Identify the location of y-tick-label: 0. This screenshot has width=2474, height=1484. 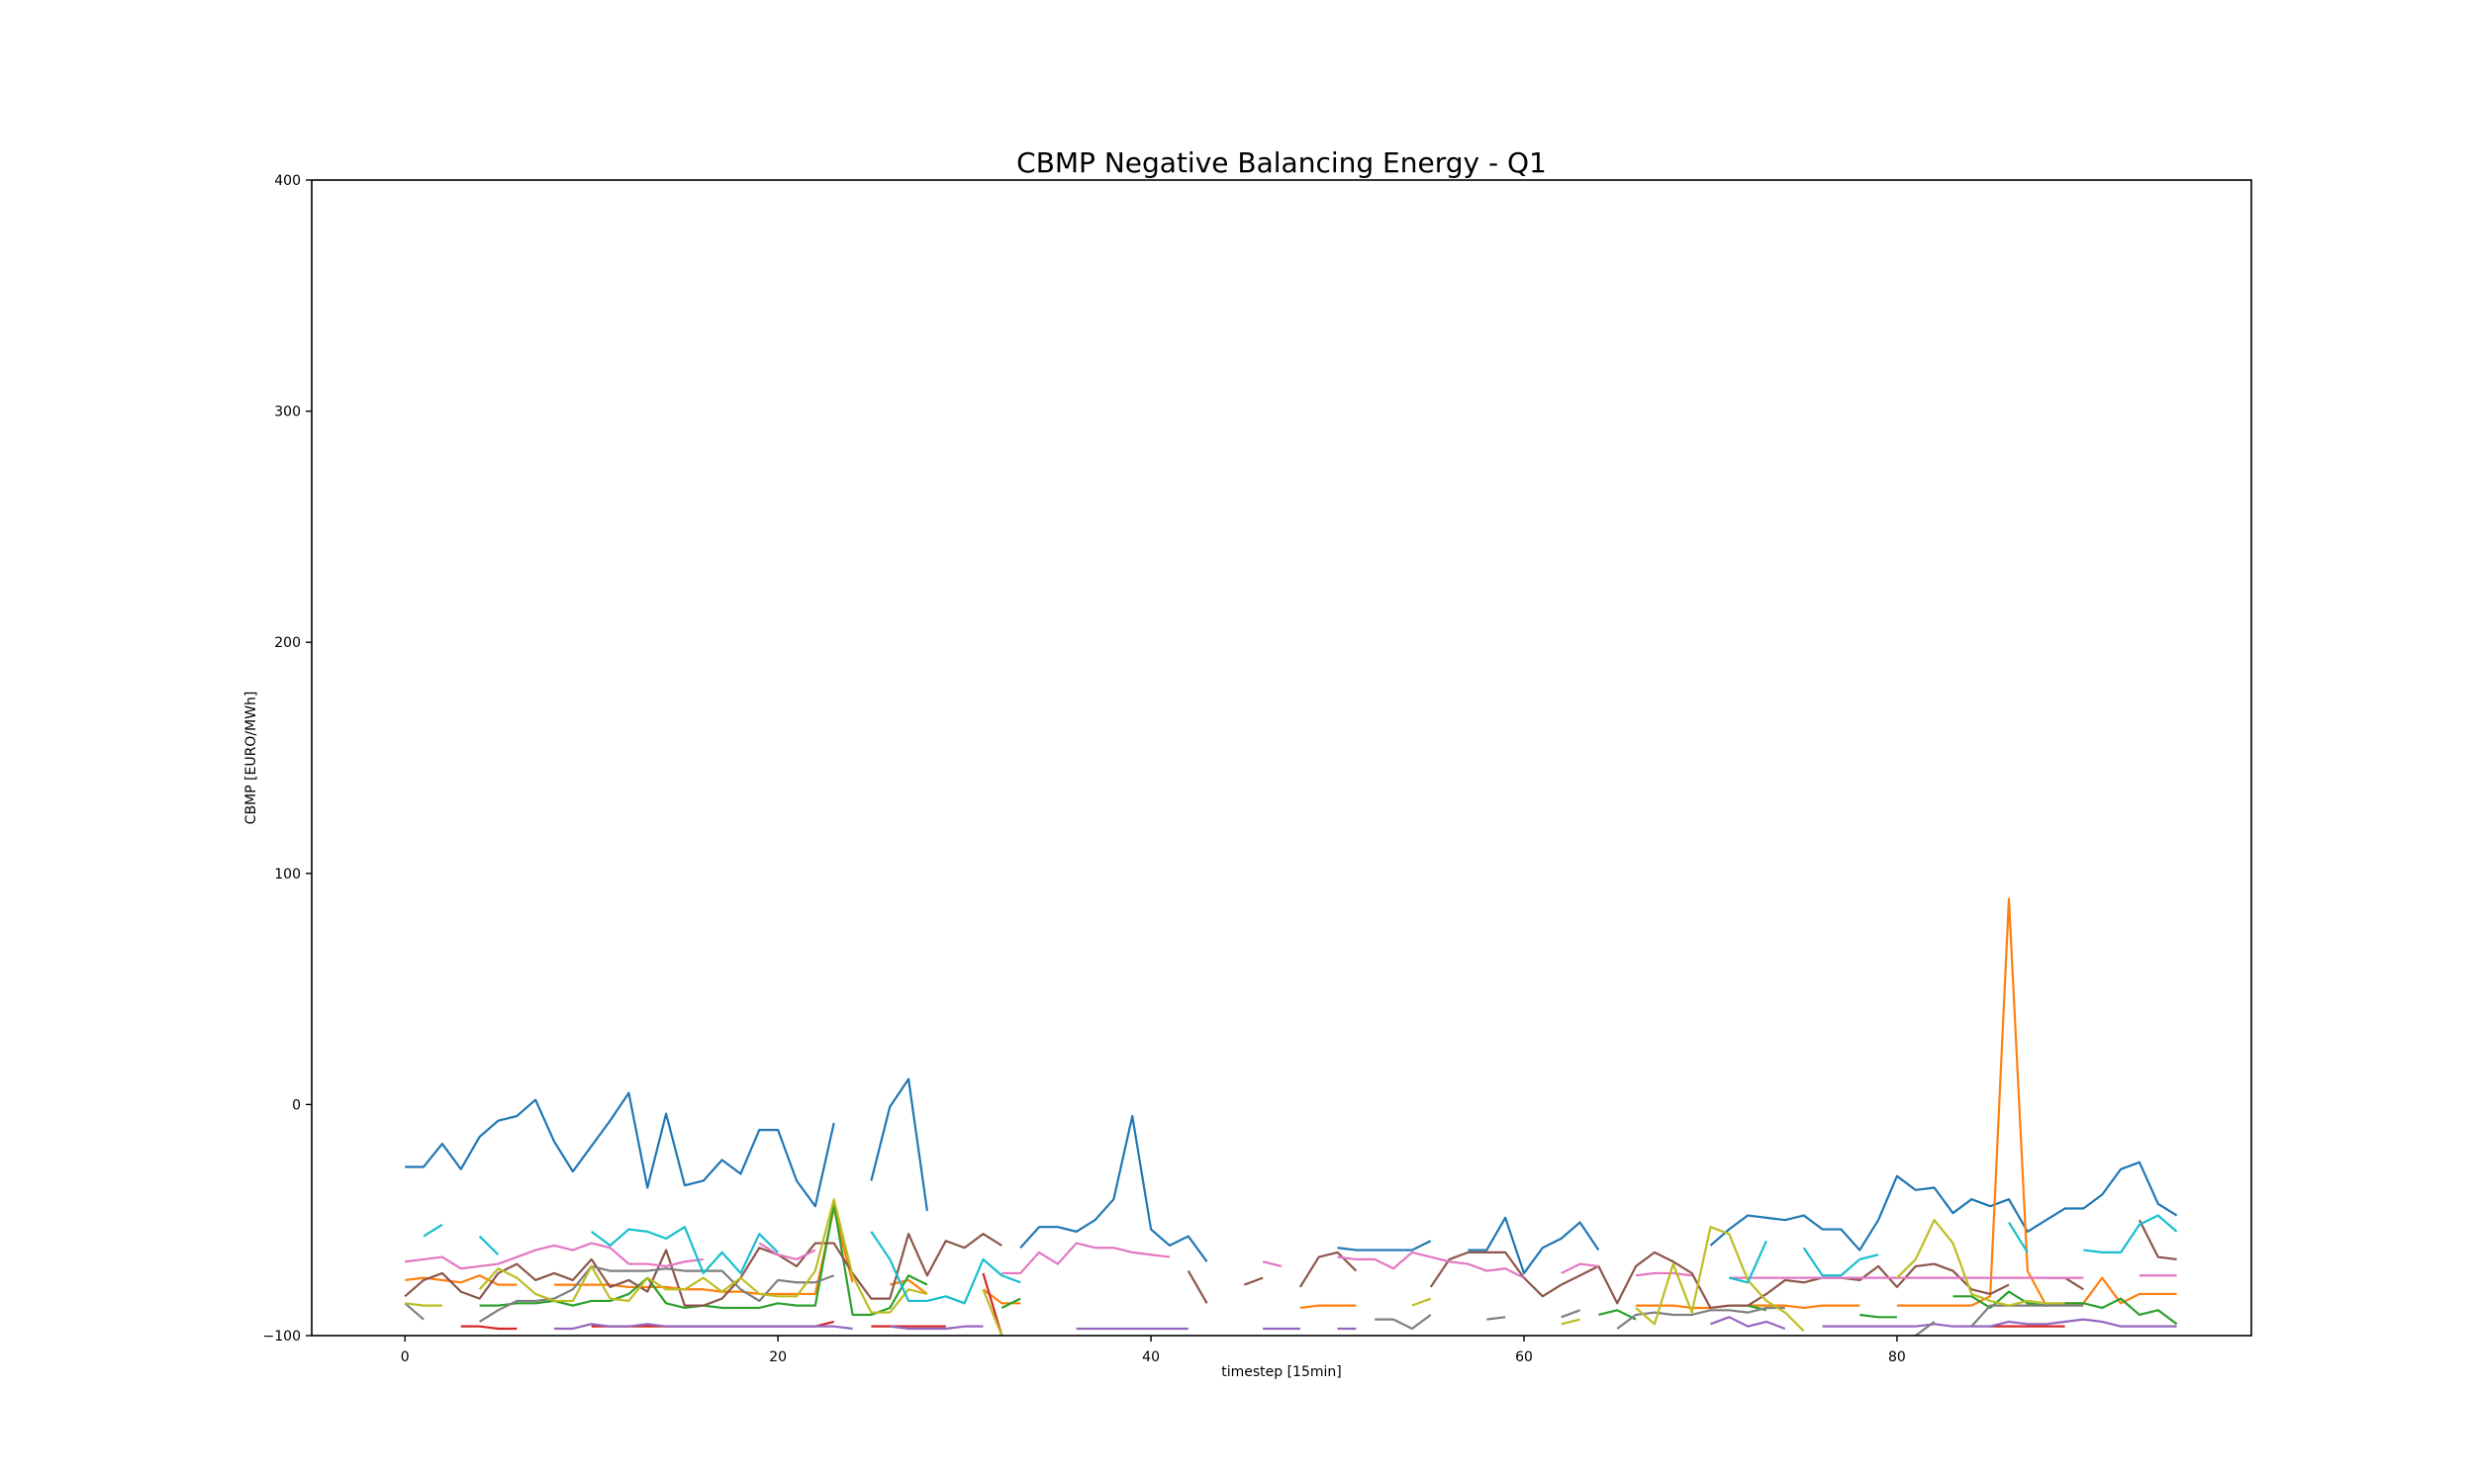
(297, 1105).